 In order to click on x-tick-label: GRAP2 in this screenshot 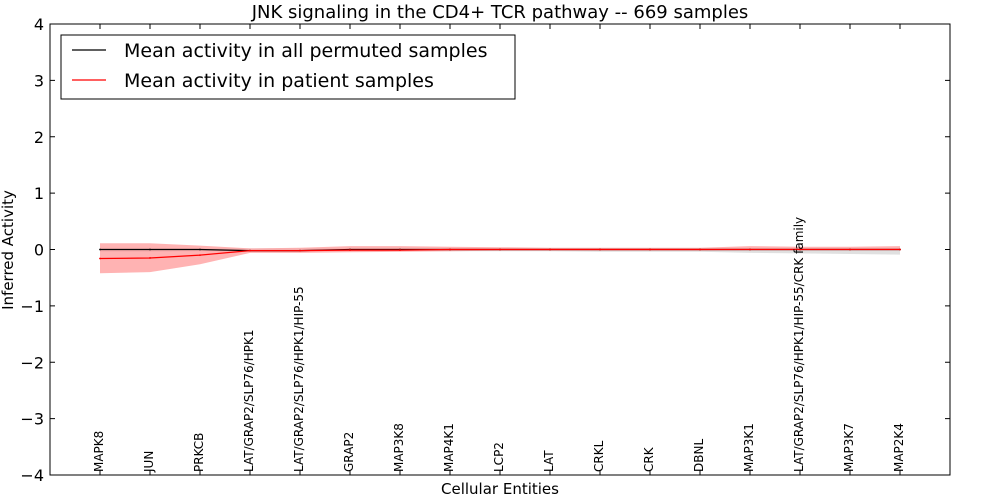, I will do `click(349, 452)`.